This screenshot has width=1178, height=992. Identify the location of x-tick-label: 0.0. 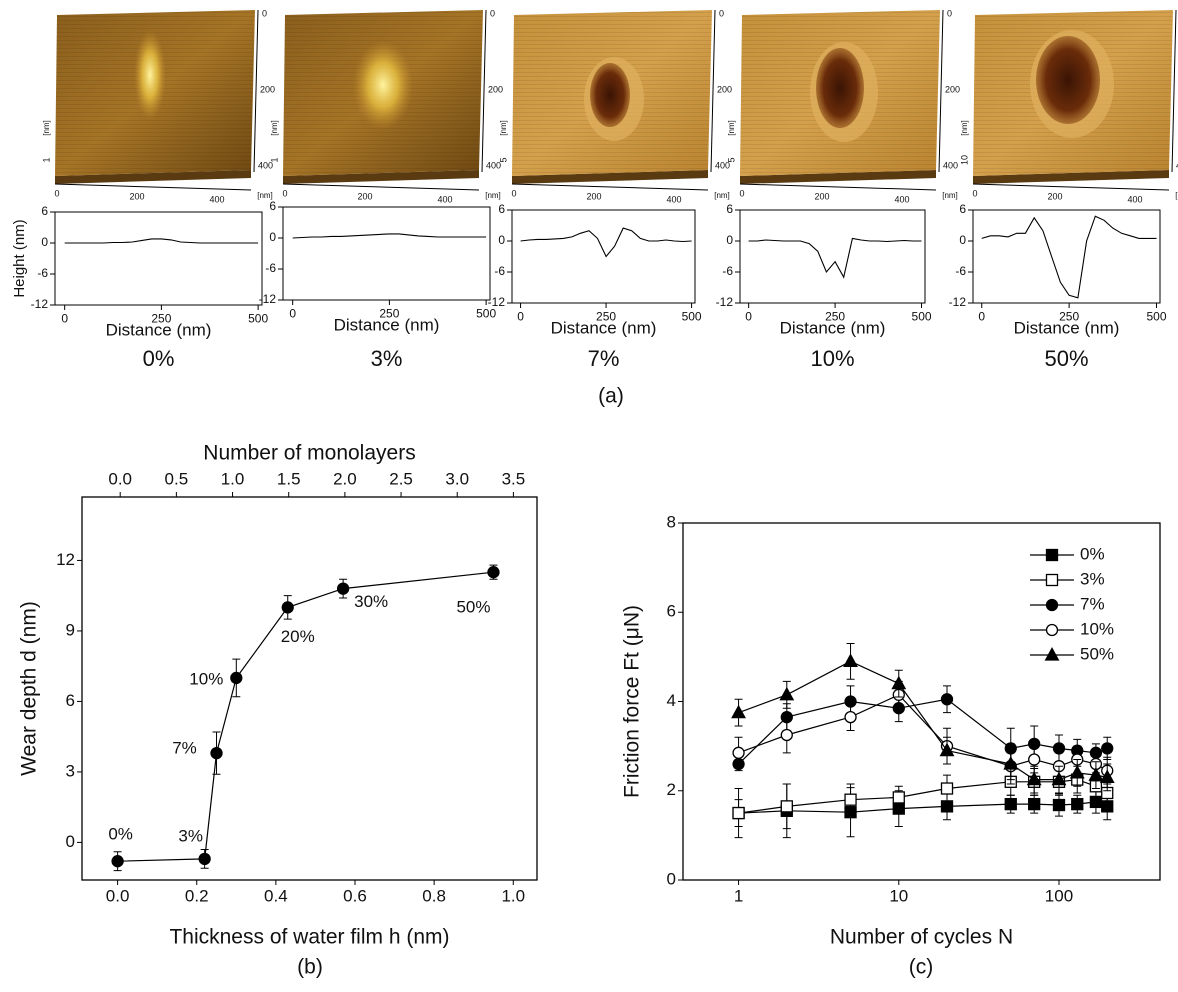
(118, 896).